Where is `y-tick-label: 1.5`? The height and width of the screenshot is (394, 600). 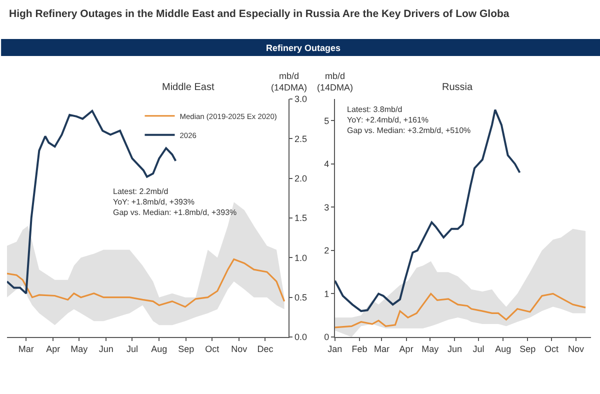 y-tick-label: 1.5 is located at coordinates (300, 218).